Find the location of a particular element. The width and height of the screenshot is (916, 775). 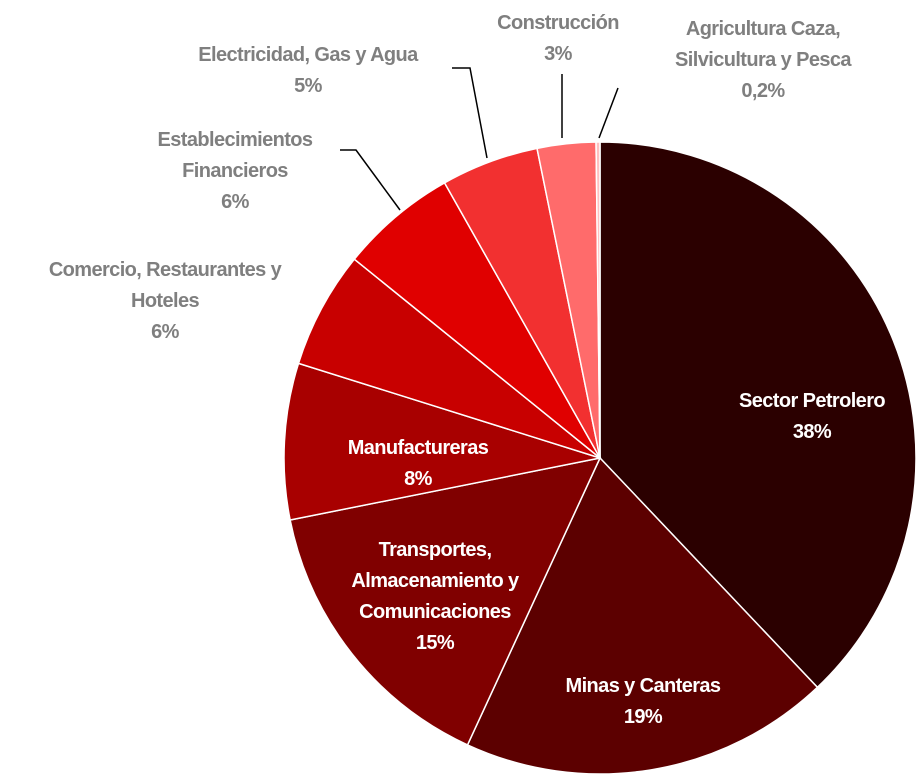

data-label: Establecimientos Financieros 6% is located at coordinates (235, 171).